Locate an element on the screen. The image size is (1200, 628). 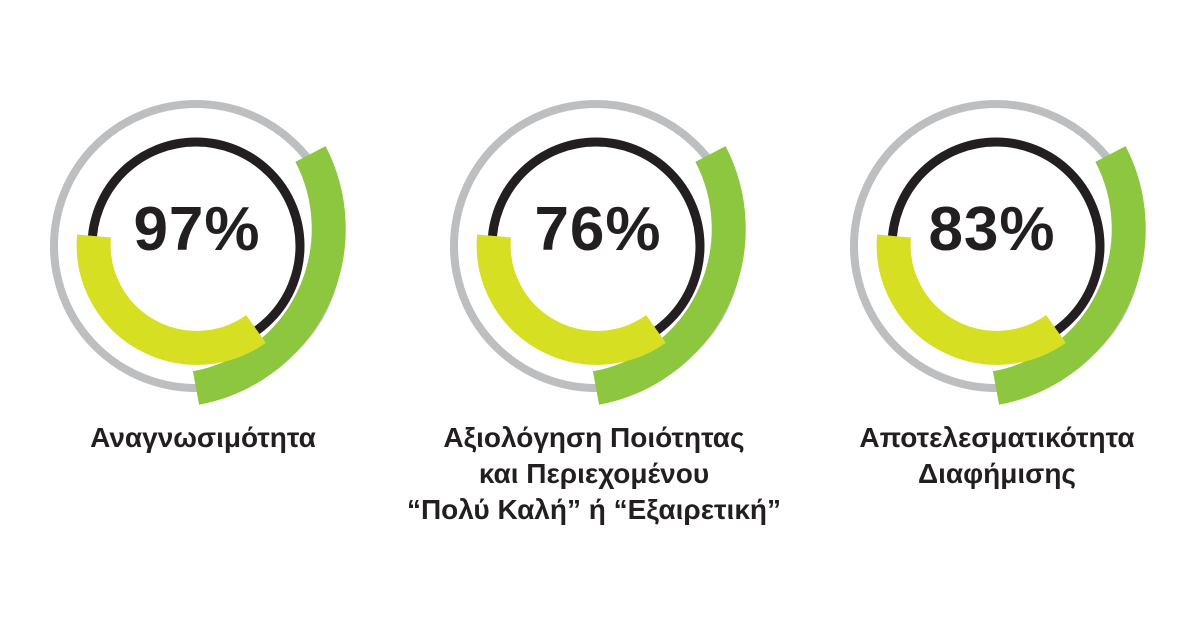
stat-label-line: Αναγνωσιμότητα is located at coordinates (203, 437).